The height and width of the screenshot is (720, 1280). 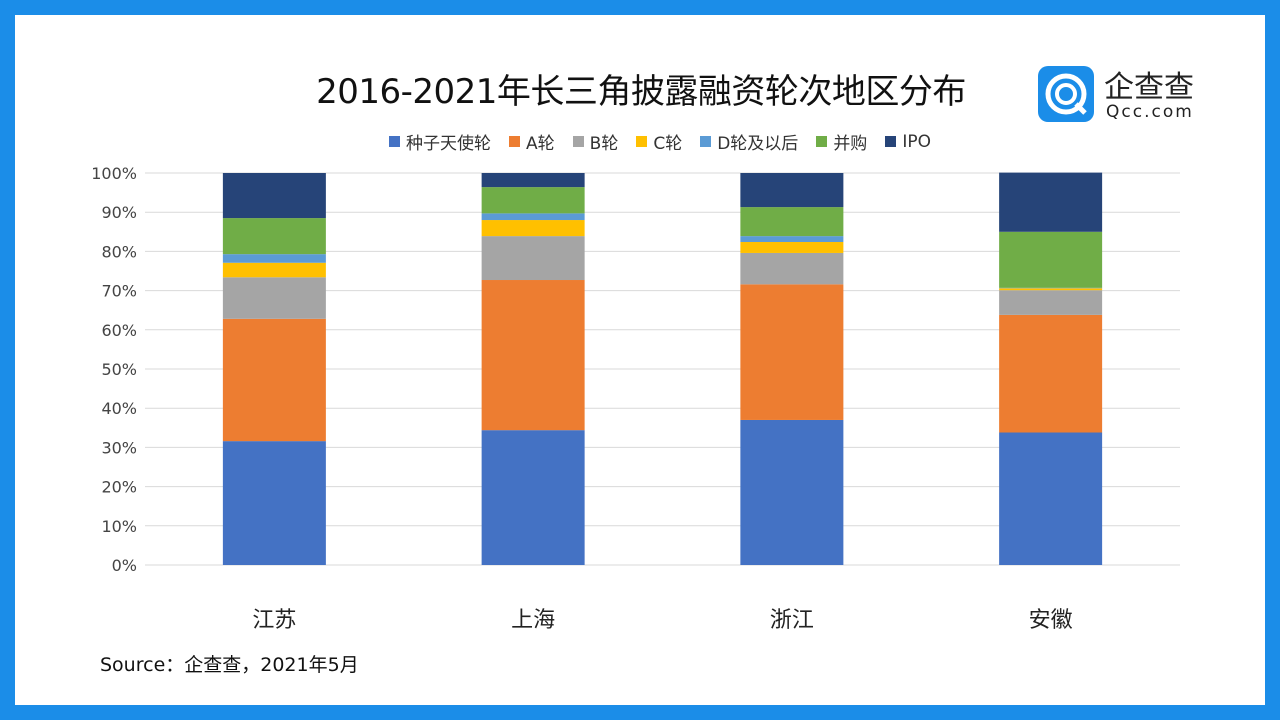 I want to click on legend-label: C轮, so click(x=668, y=144).